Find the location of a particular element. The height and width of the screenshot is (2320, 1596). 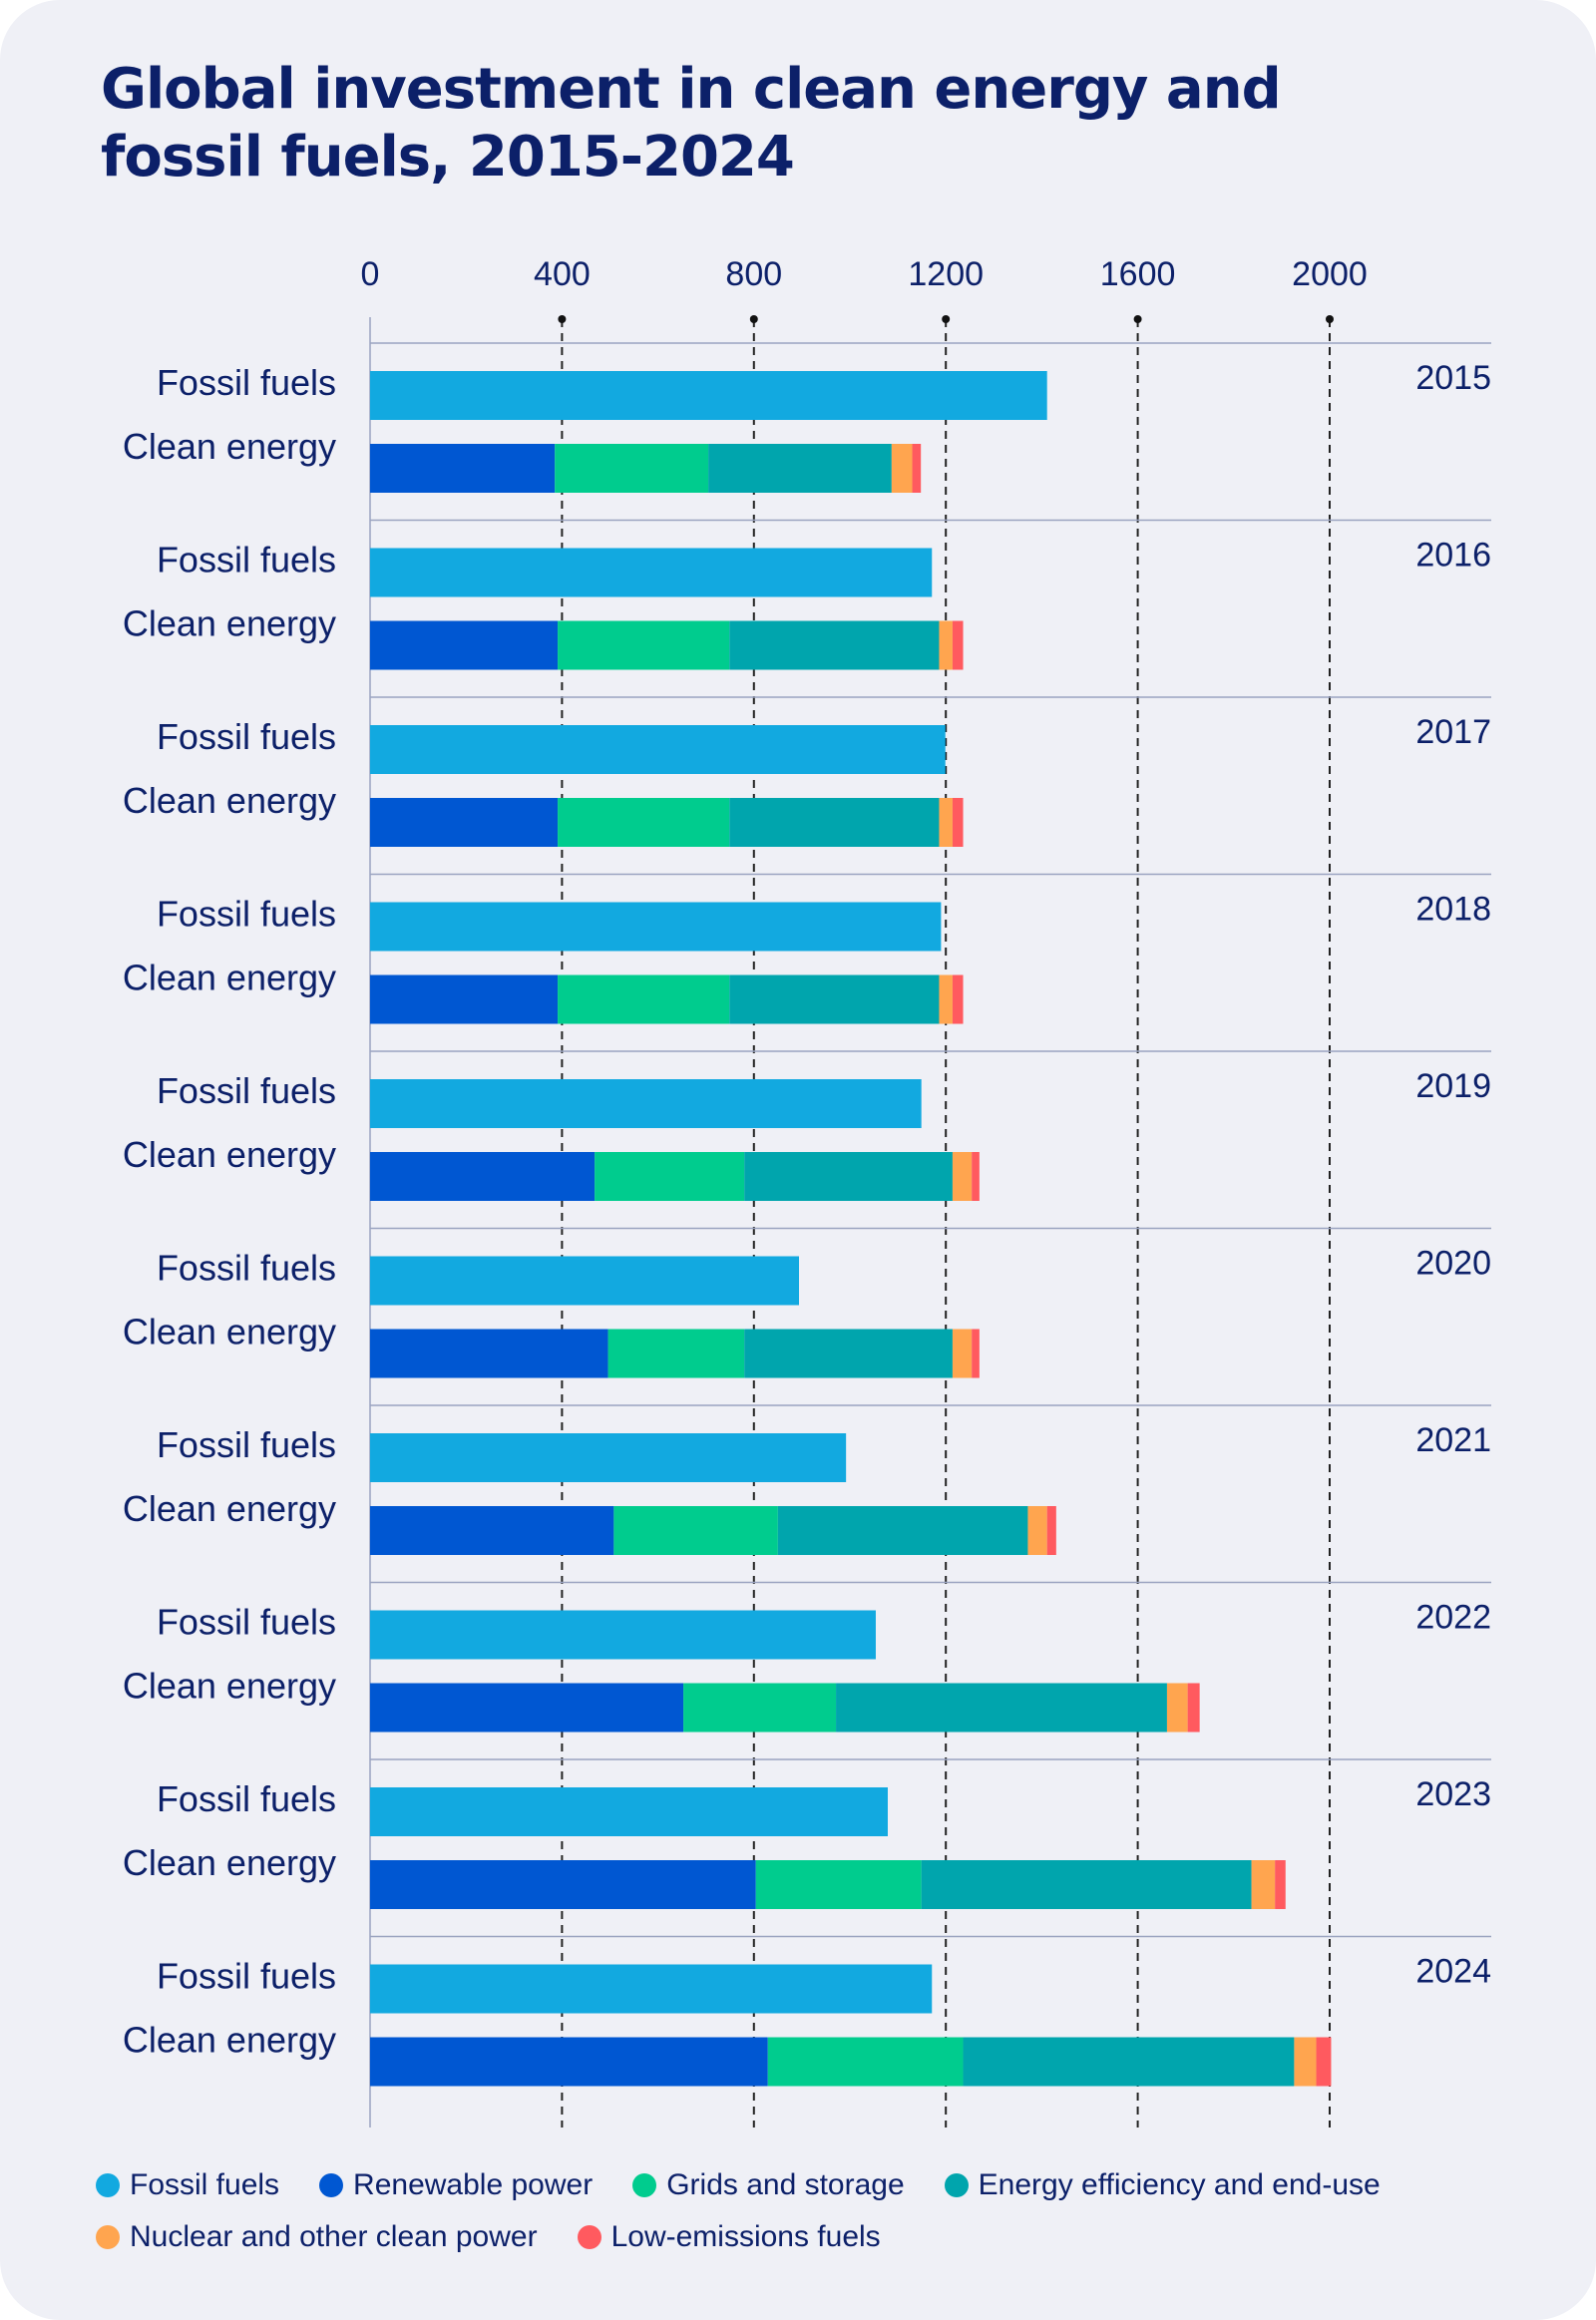

legend-item: Energy efficiency and end-use is located at coordinates (1162, 2185).